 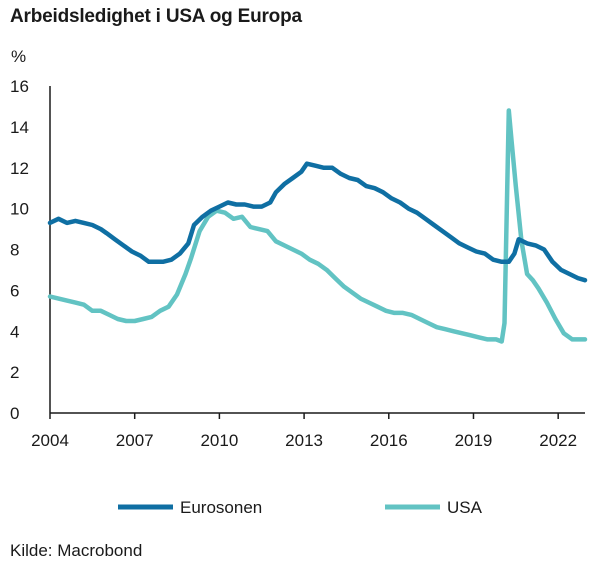 What do you see at coordinates (389, 440) in the screenshot?
I see `x-tick-label: 2016` at bounding box center [389, 440].